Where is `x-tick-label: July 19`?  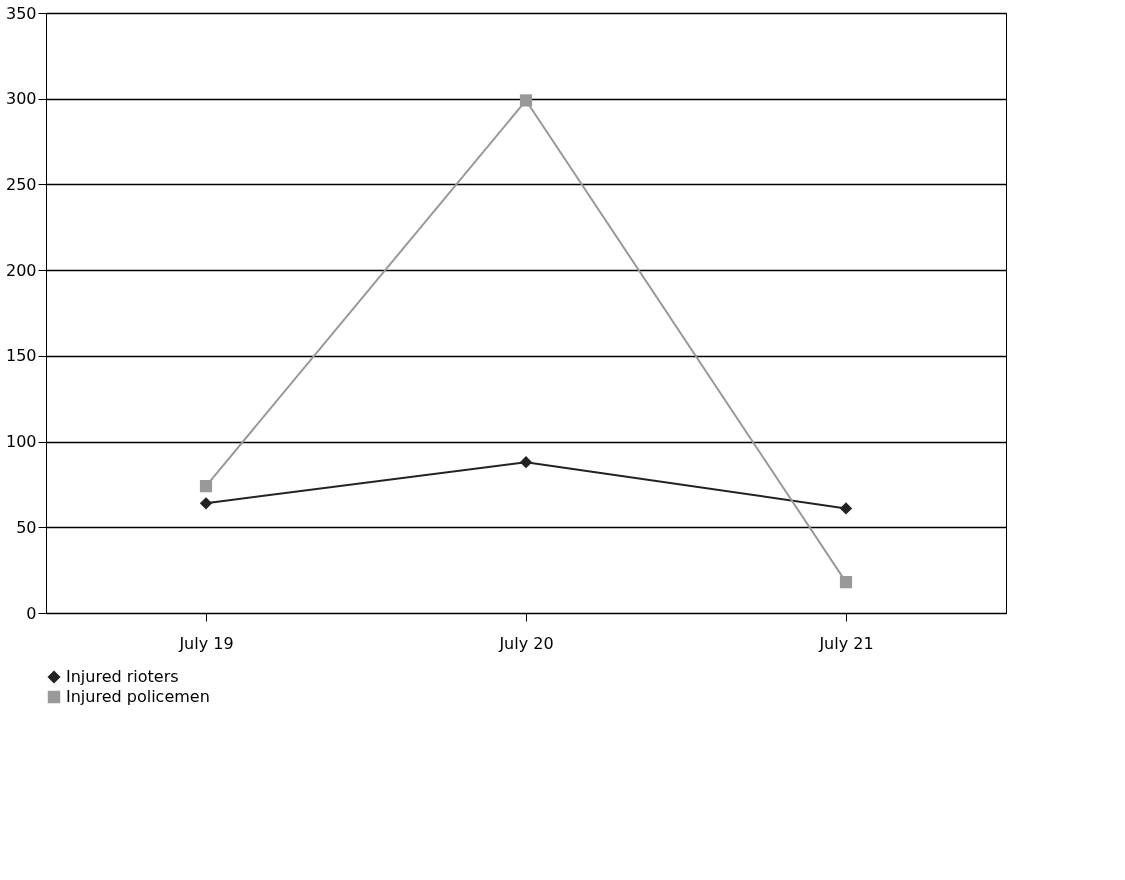
x-tick-label: July 19 is located at coordinates (206, 643).